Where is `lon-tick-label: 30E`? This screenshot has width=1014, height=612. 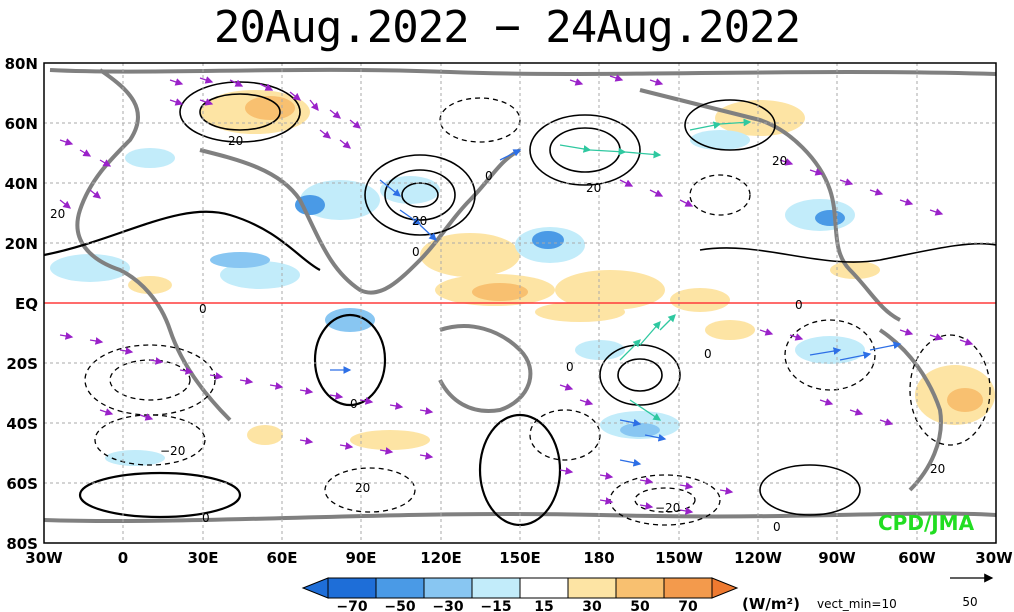 lon-tick-label: 30E is located at coordinates (202, 558).